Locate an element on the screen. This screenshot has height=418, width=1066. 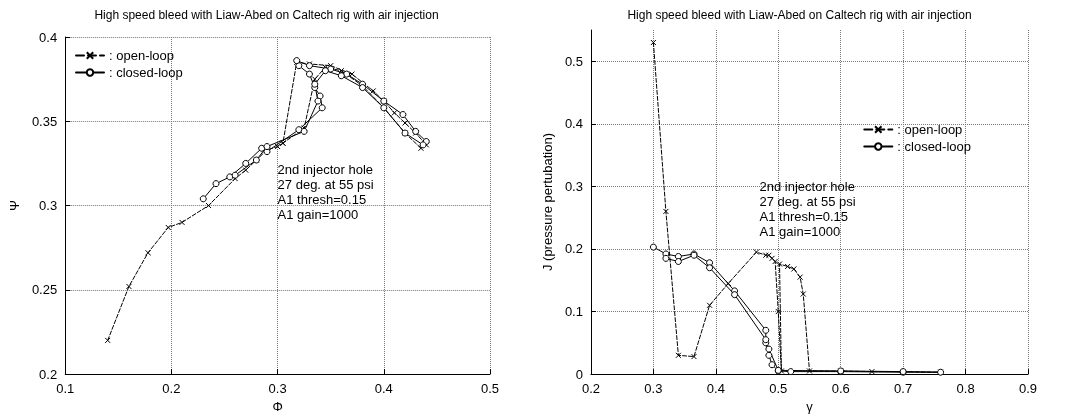
y-tick-label: 0 is located at coordinates (579, 374).